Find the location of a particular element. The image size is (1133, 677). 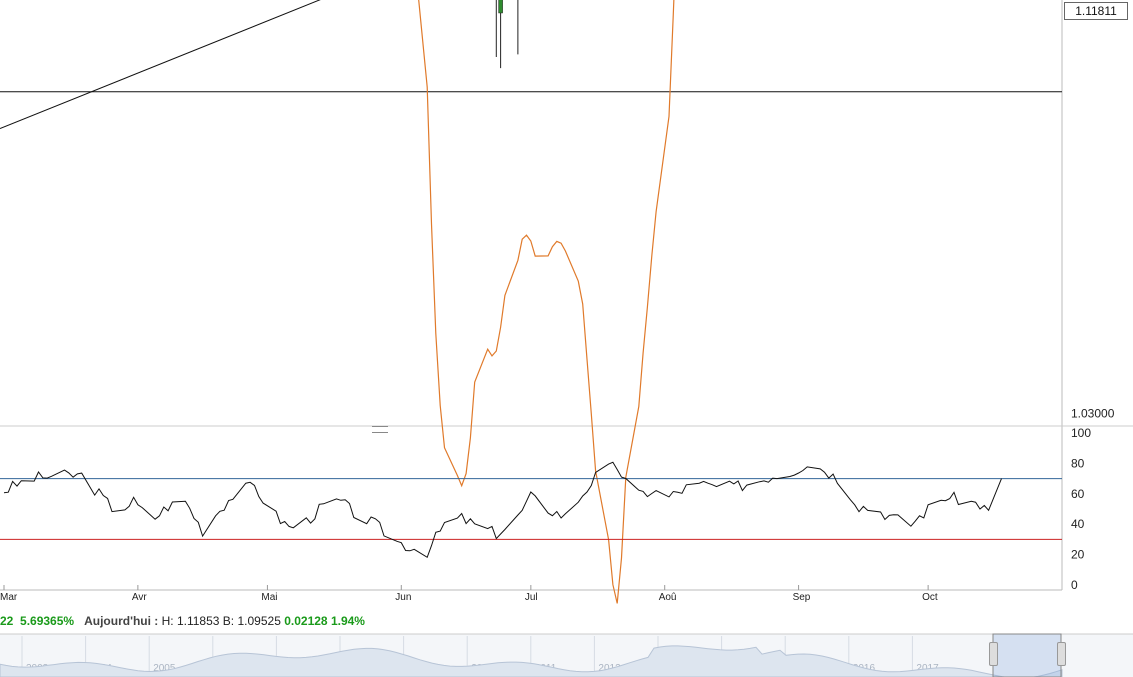

rsi-tick-label: 0 is located at coordinates (1074, 585).